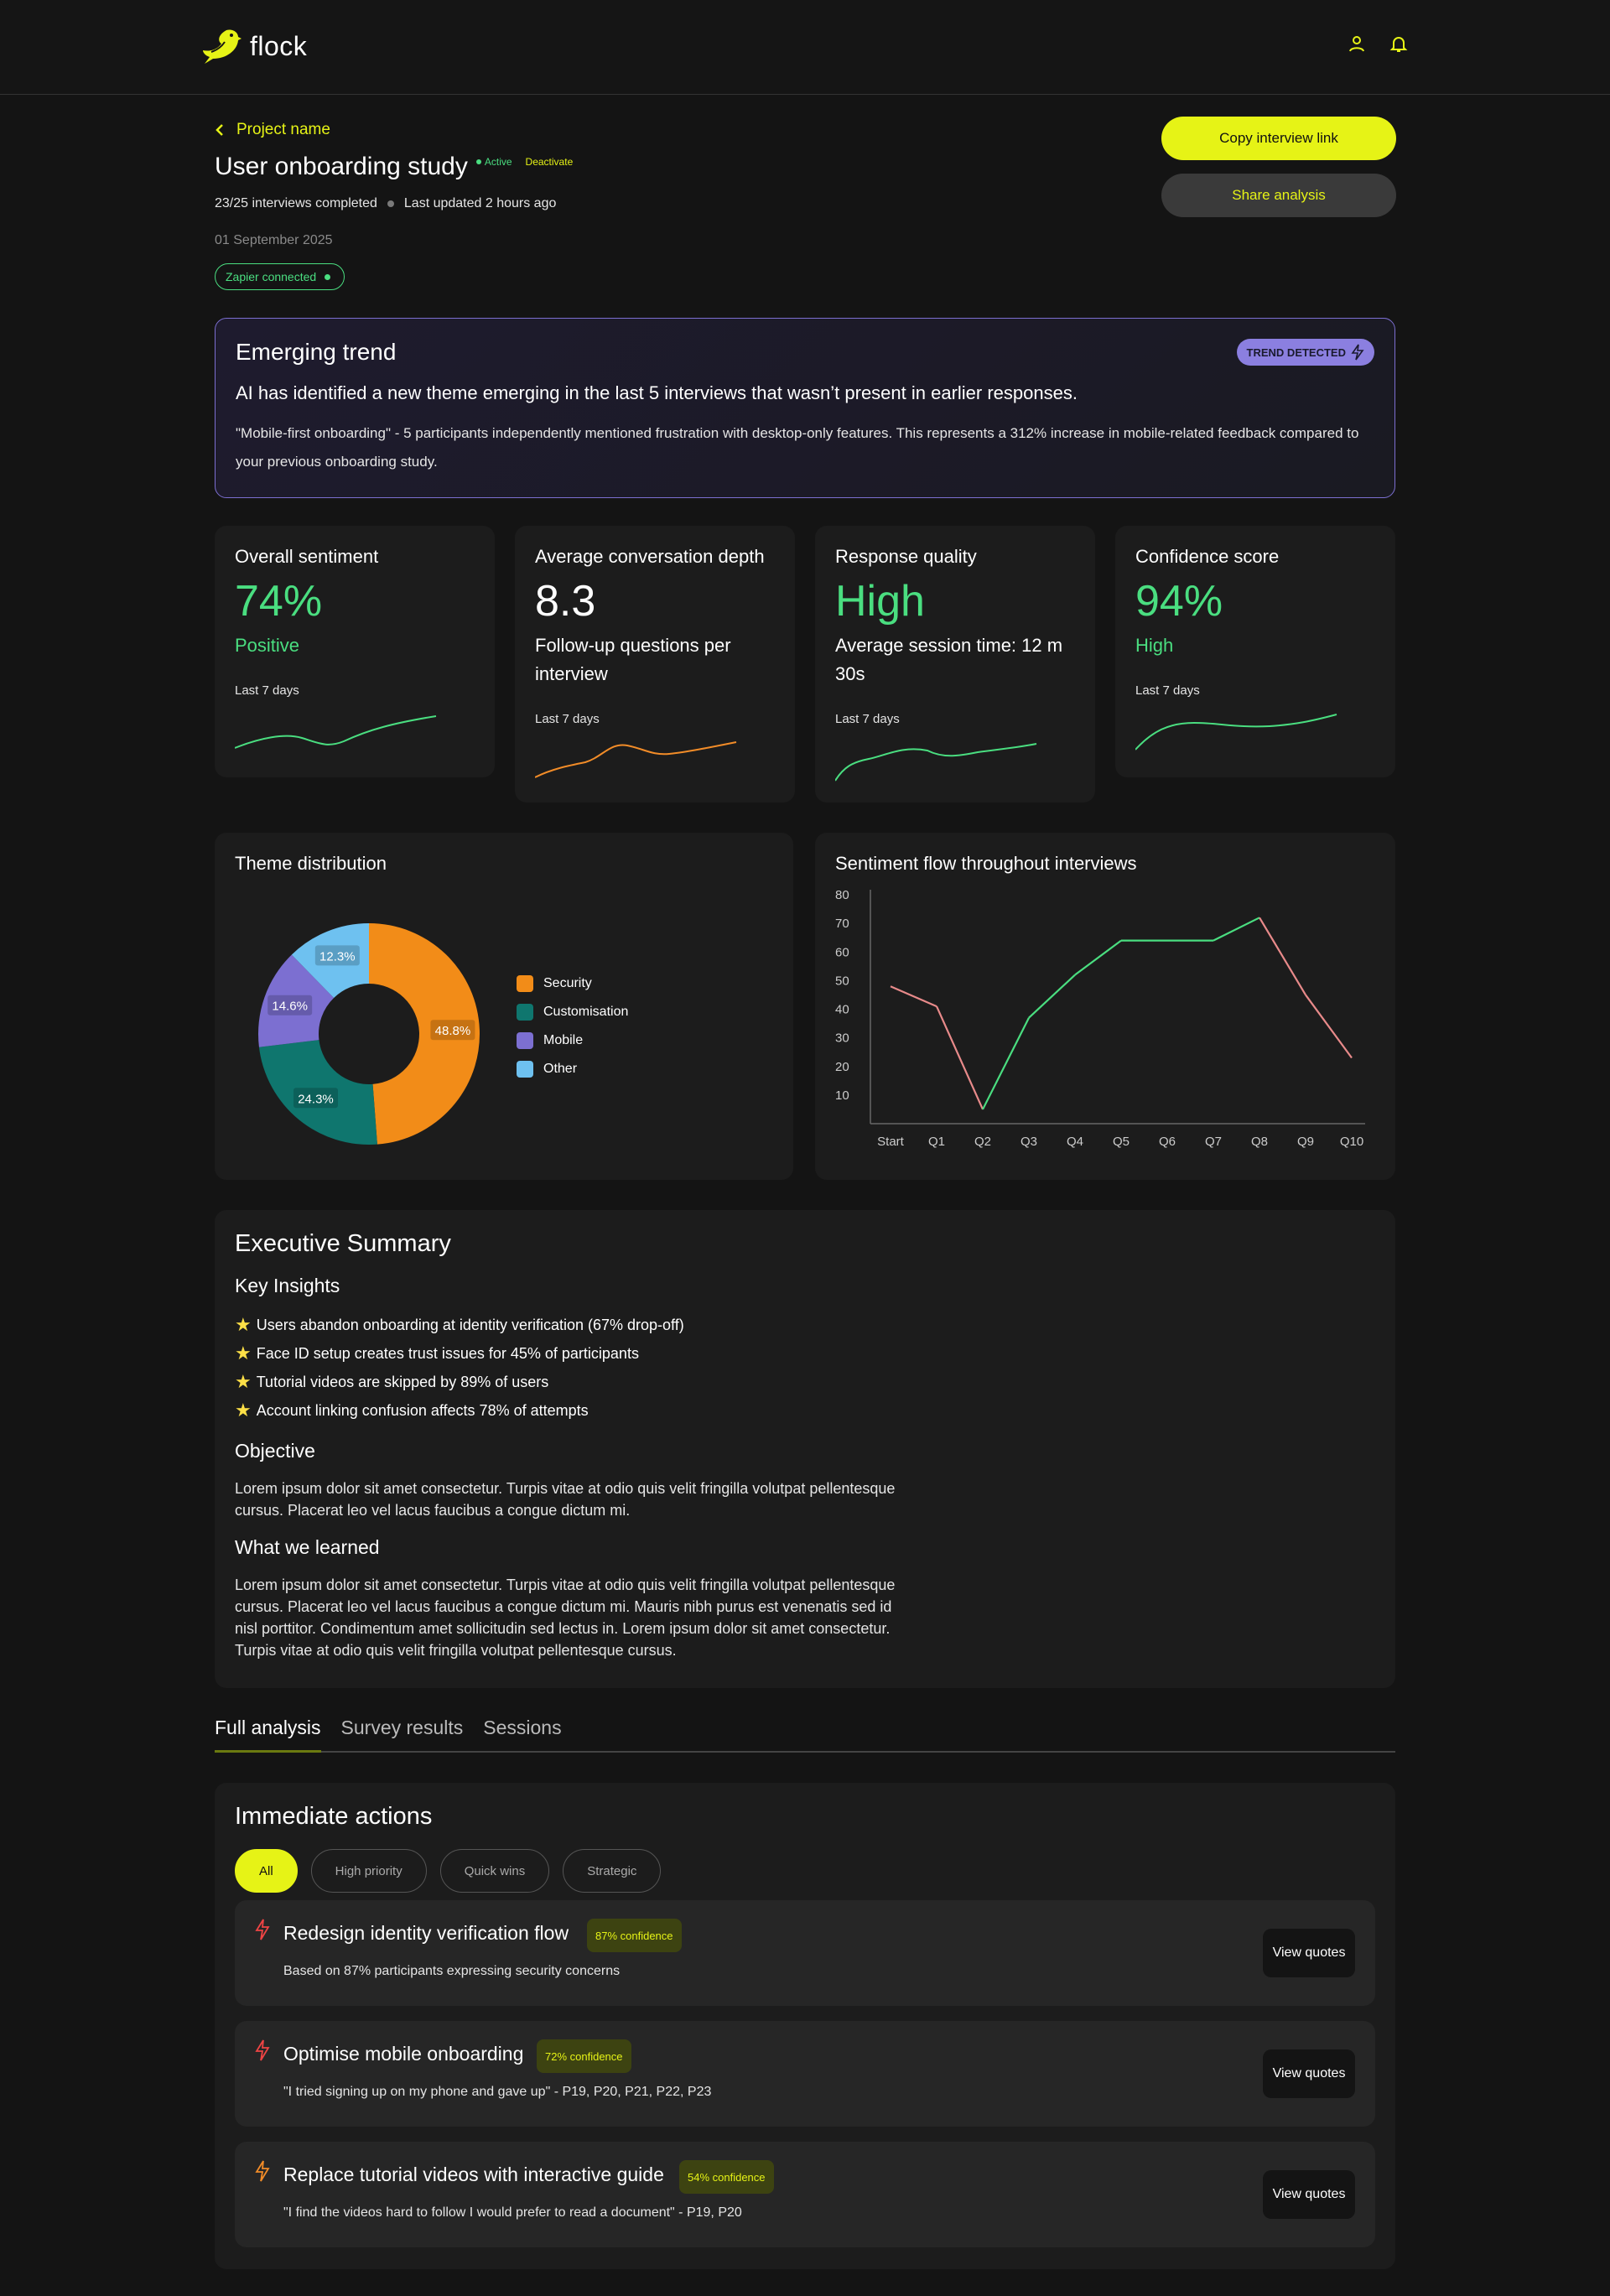 The width and height of the screenshot is (1610, 2296). Describe the element at coordinates (565, 601) in the screenshot. I see `metric-value: 8.3` at that location.